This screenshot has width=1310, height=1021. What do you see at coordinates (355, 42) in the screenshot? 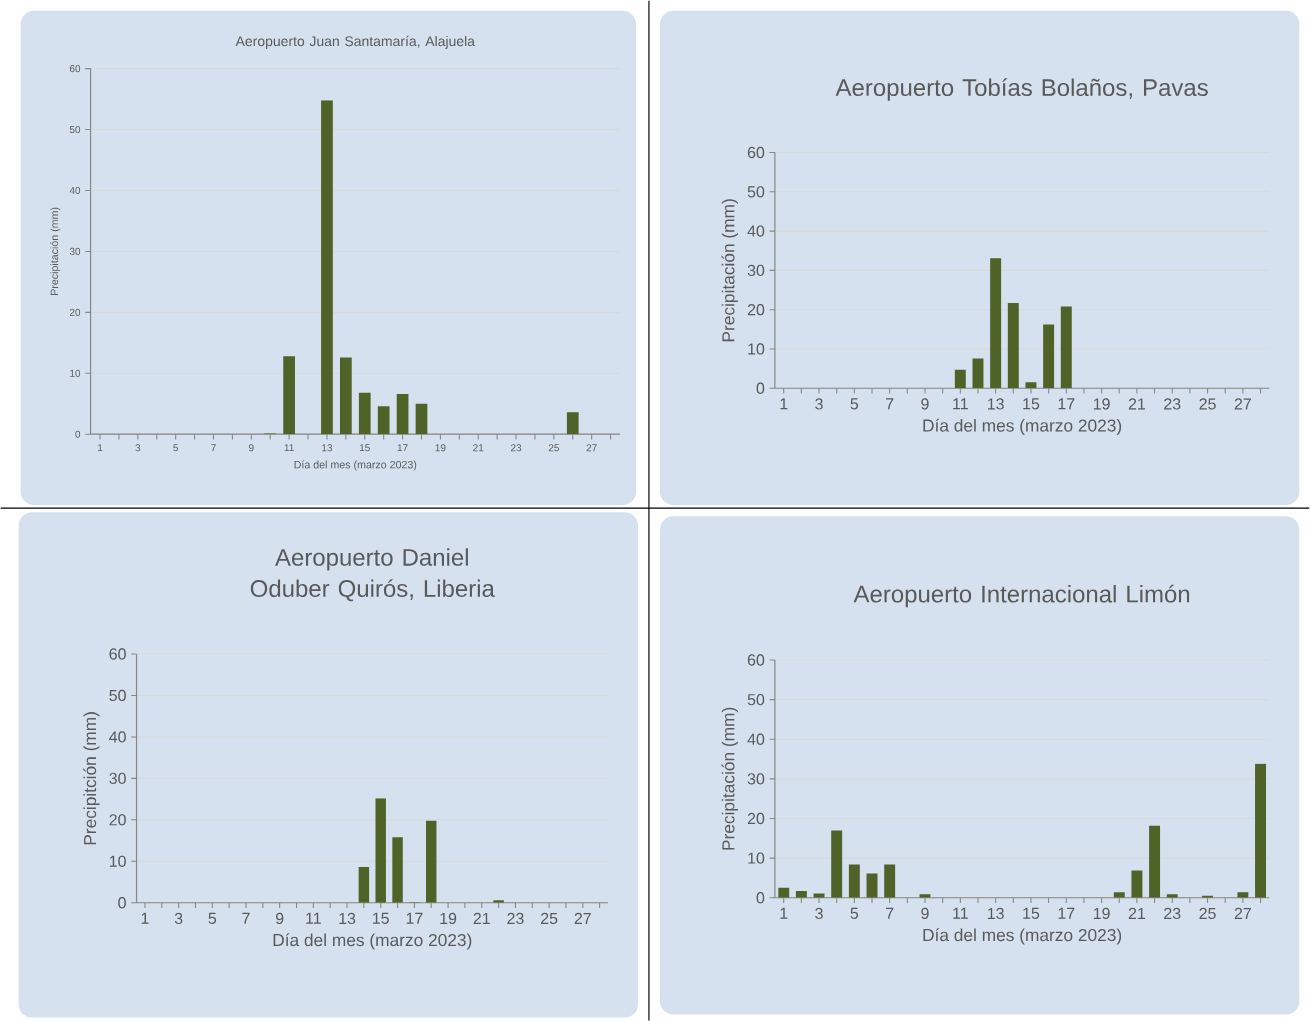
I see `chart-title: Aeropuerto Juan Santamaría, Alajuela` at bounding box center [355, 42].